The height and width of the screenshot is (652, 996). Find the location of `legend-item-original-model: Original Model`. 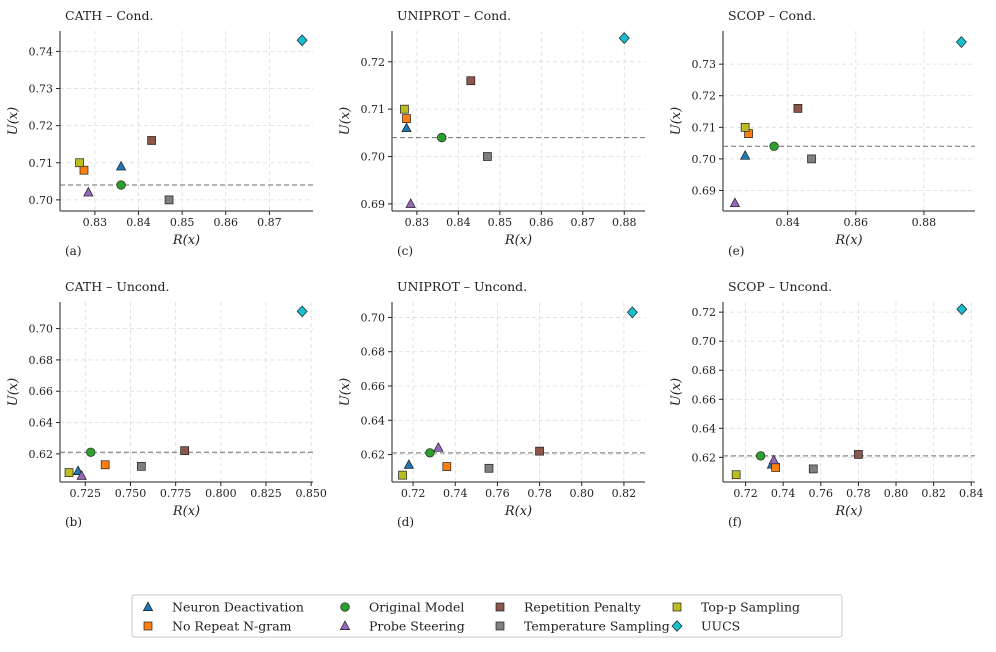

legend-item-original-model: Original Model is located at coordinates (402, 607).